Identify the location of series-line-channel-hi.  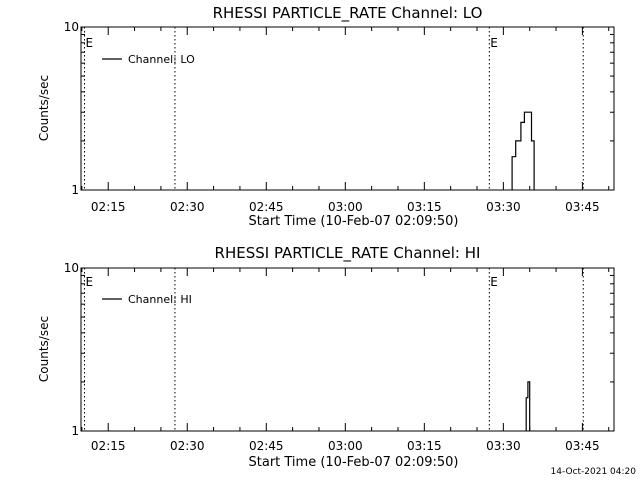
(528, 406).